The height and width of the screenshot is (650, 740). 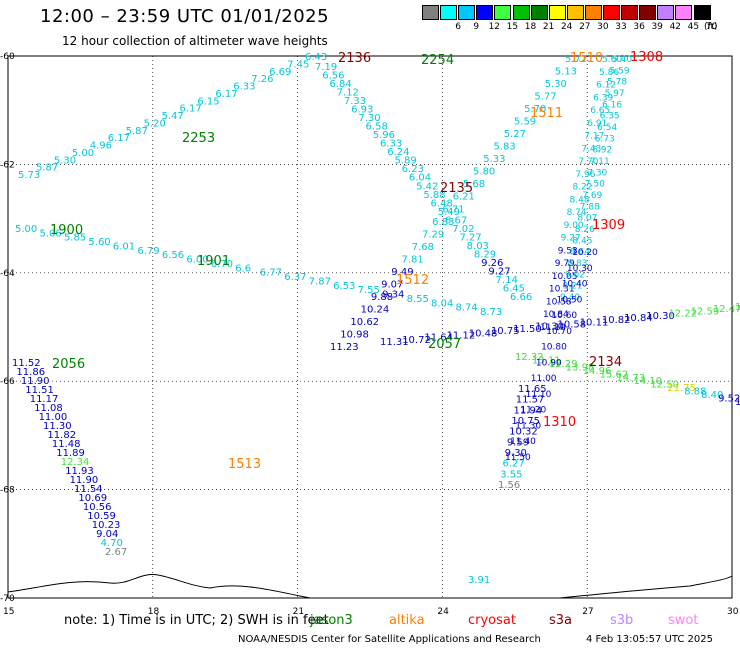 I want to click on swath-value: 10.20, so click(x=585, y=253).